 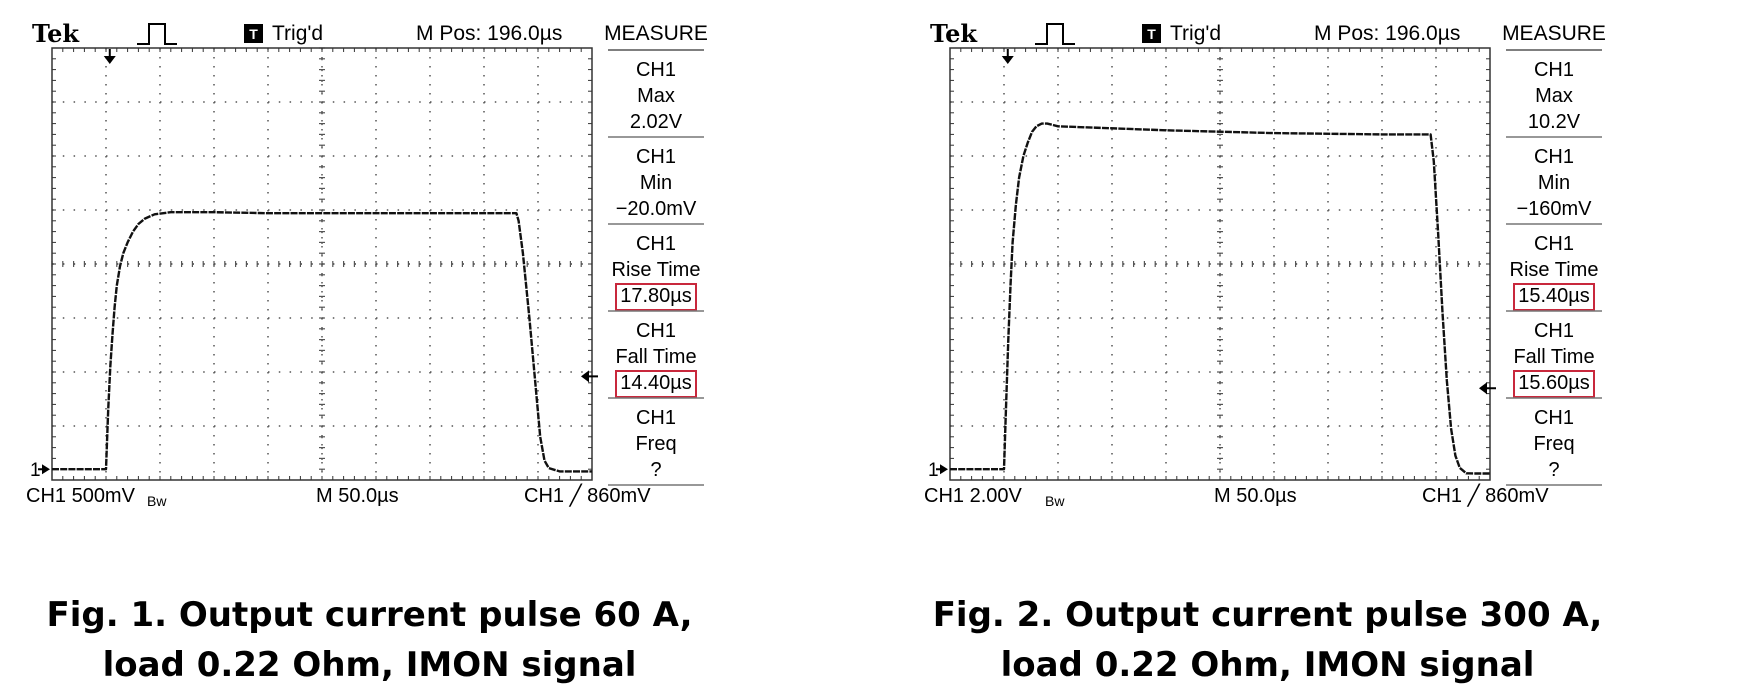 I want to click on waveform-trace, so click(x=322, y=341).